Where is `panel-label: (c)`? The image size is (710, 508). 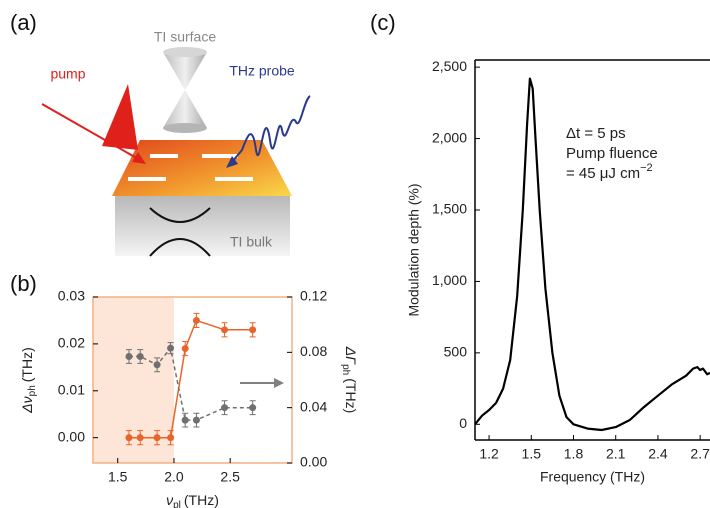
panel-label: (c) is located at coordinates (383, 22).